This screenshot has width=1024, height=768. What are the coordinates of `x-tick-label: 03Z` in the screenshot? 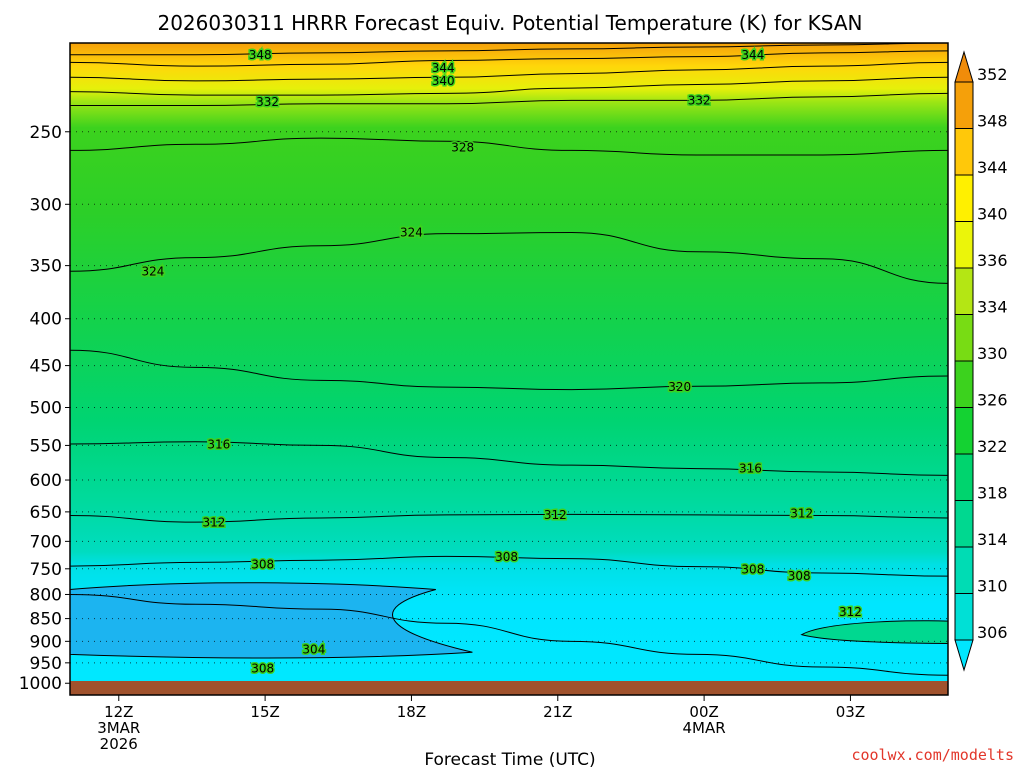 It's located at (850, 712).